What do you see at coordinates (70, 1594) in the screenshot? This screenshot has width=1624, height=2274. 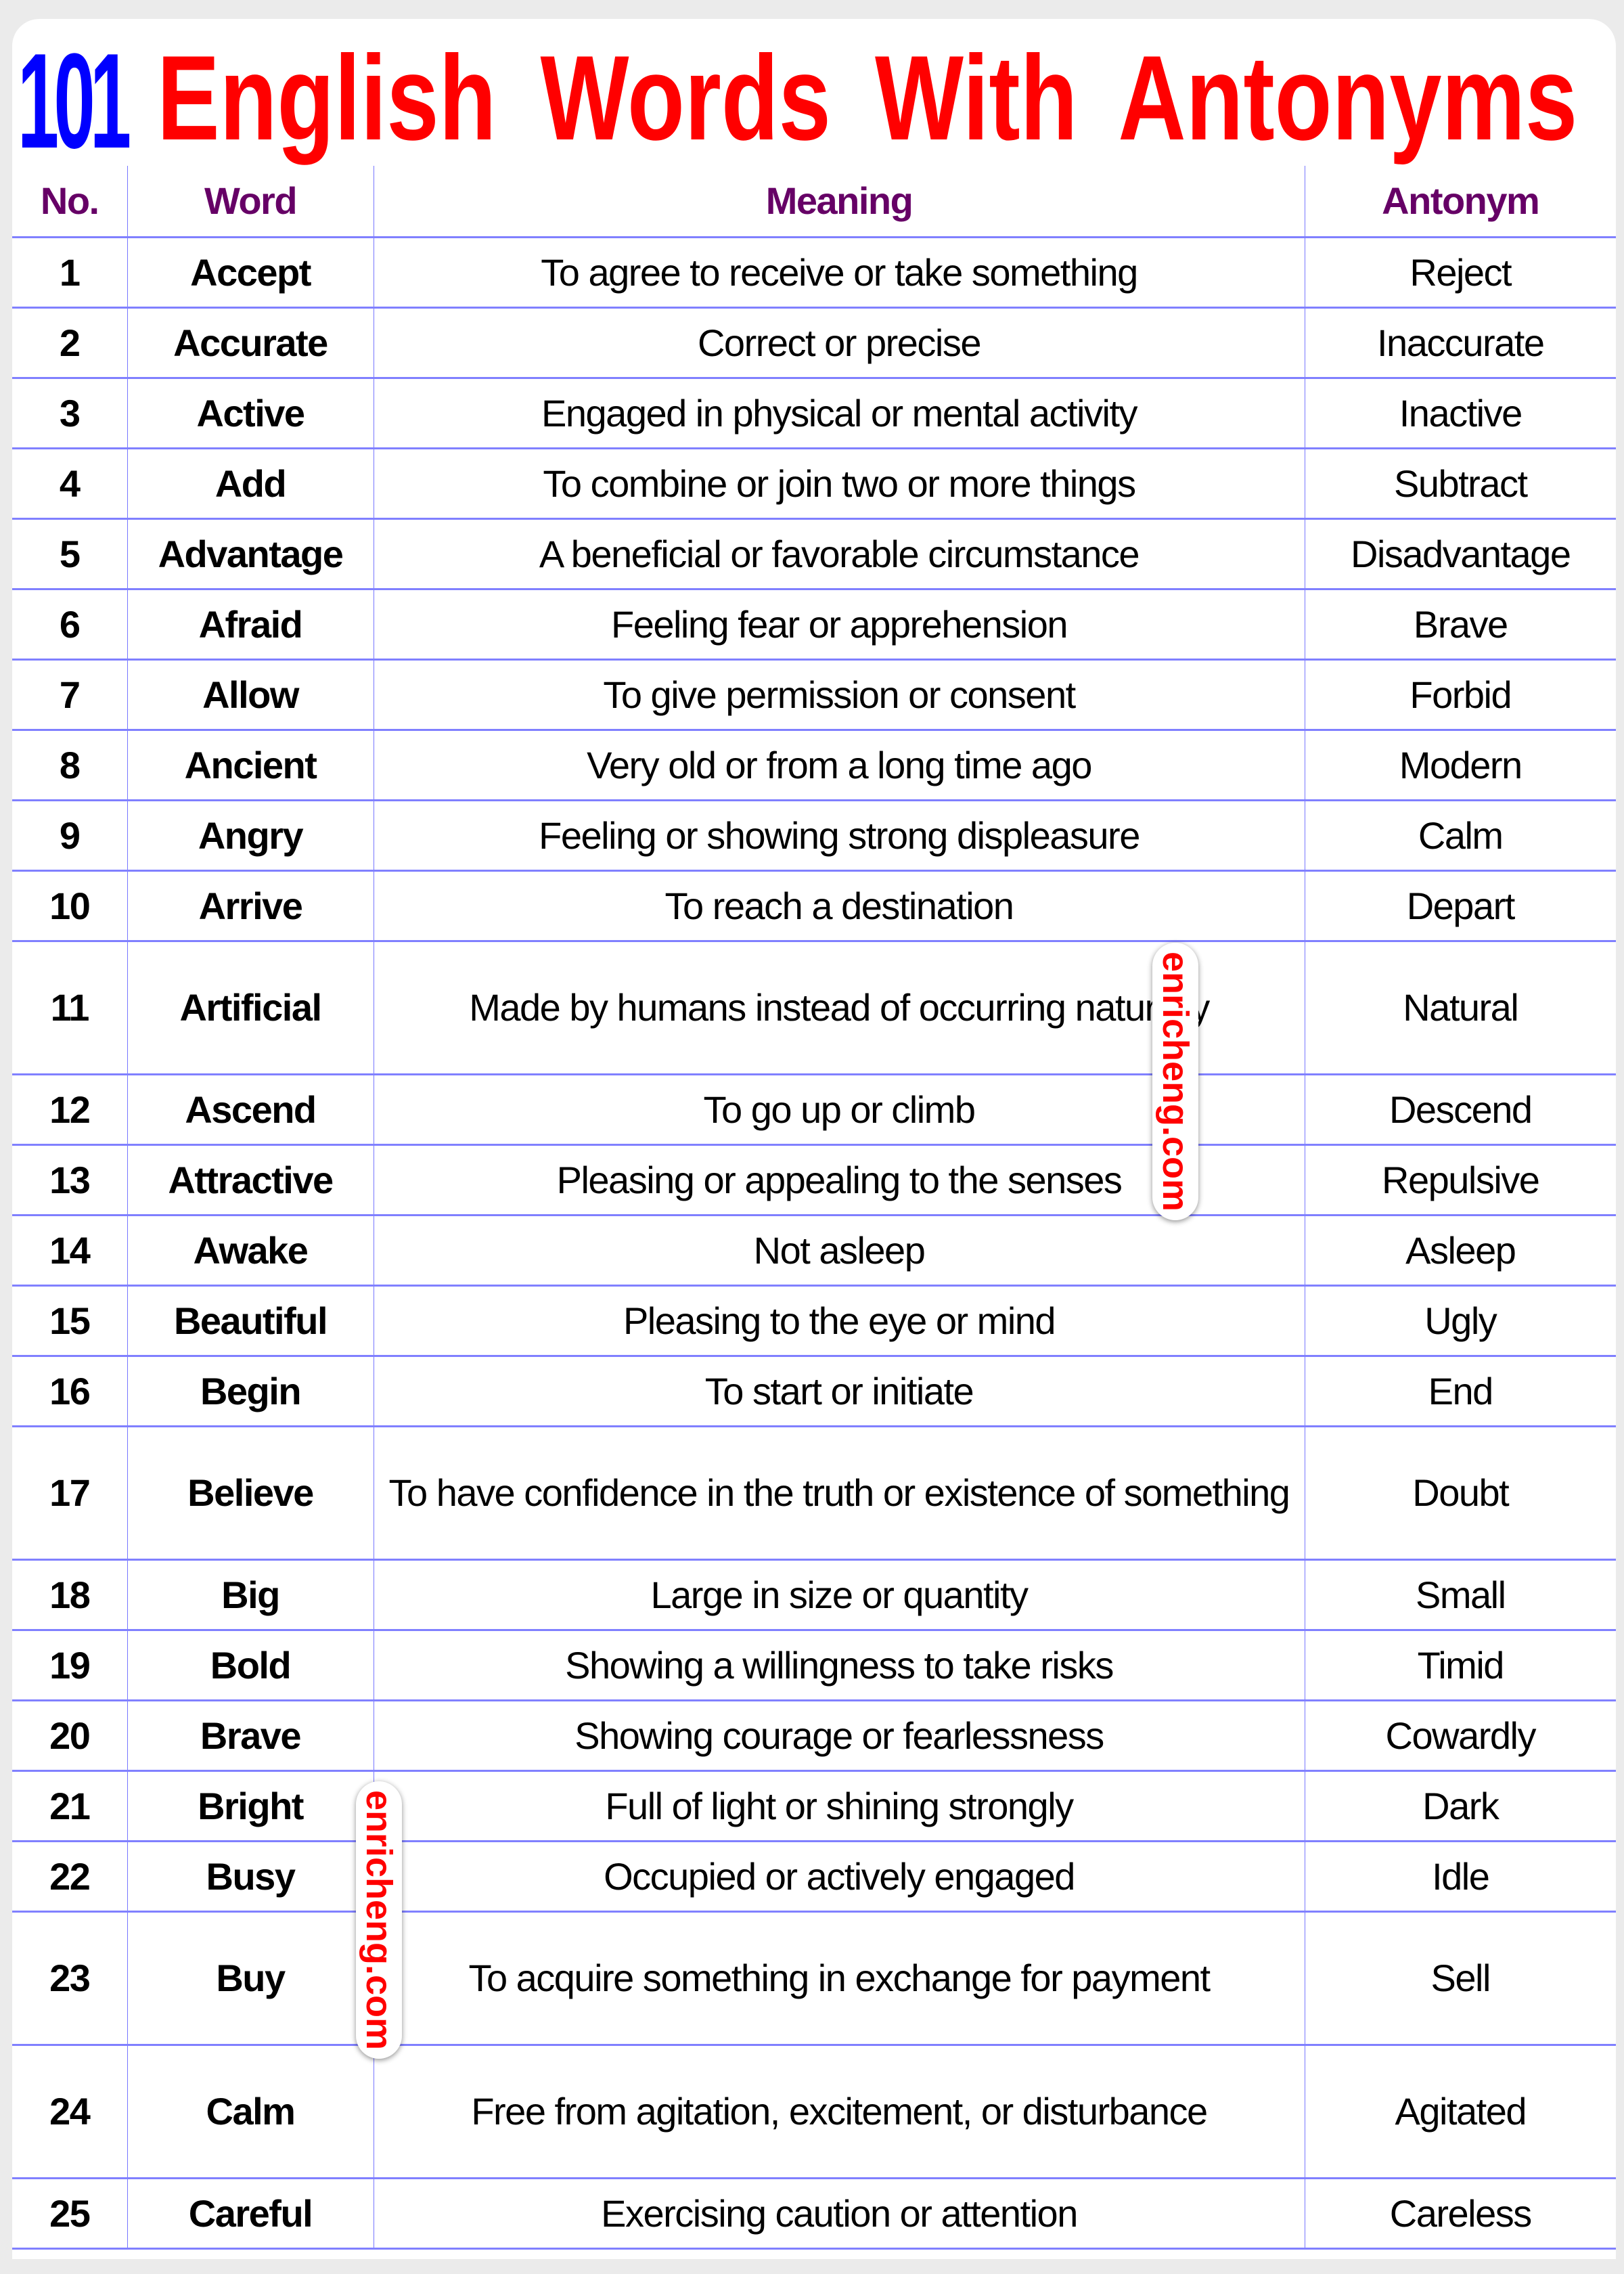 I see `cell-no: 18` at bounding box center [70, 1594].